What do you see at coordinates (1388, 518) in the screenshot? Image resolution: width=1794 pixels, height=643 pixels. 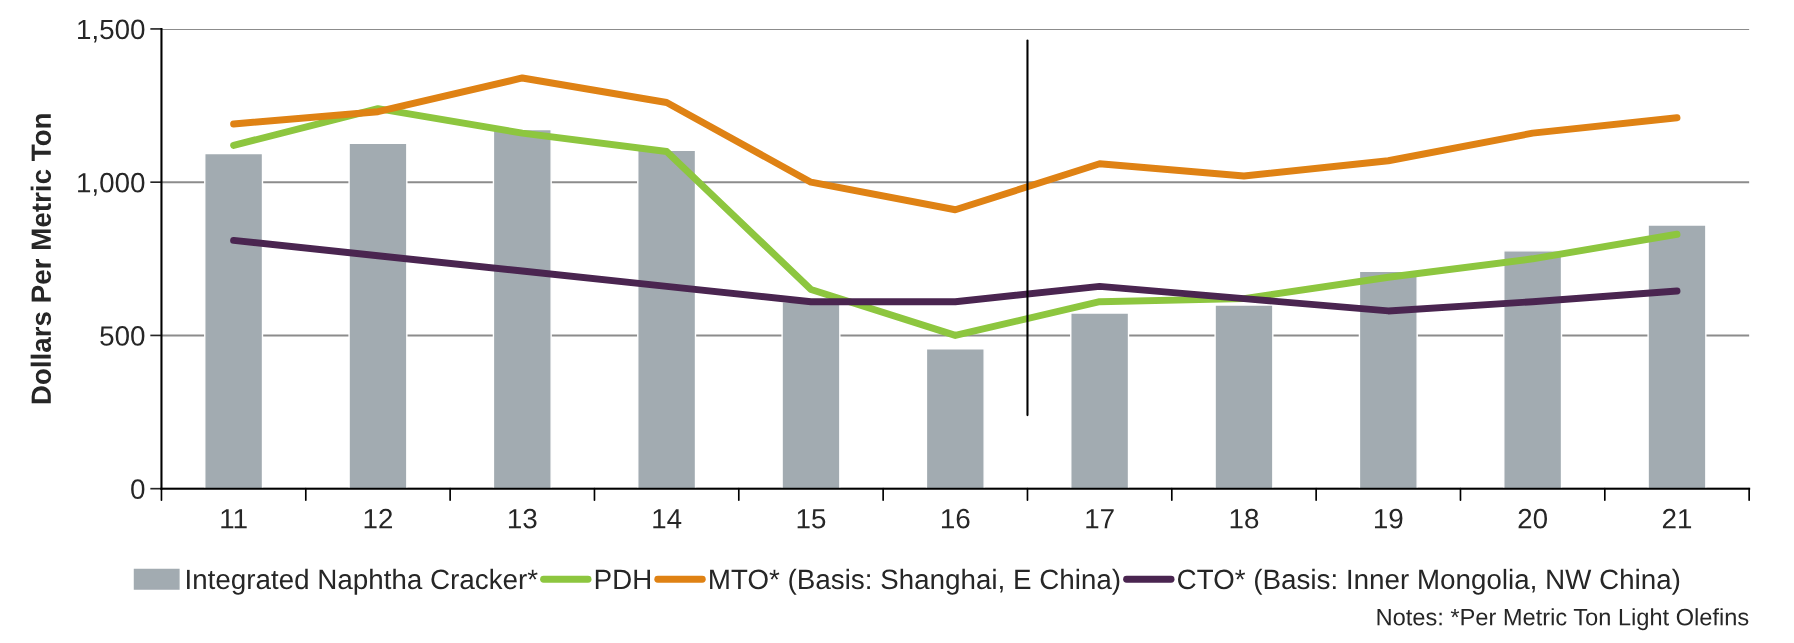 I see `x-tick-label: 19` at bounding box center [1388, 518].